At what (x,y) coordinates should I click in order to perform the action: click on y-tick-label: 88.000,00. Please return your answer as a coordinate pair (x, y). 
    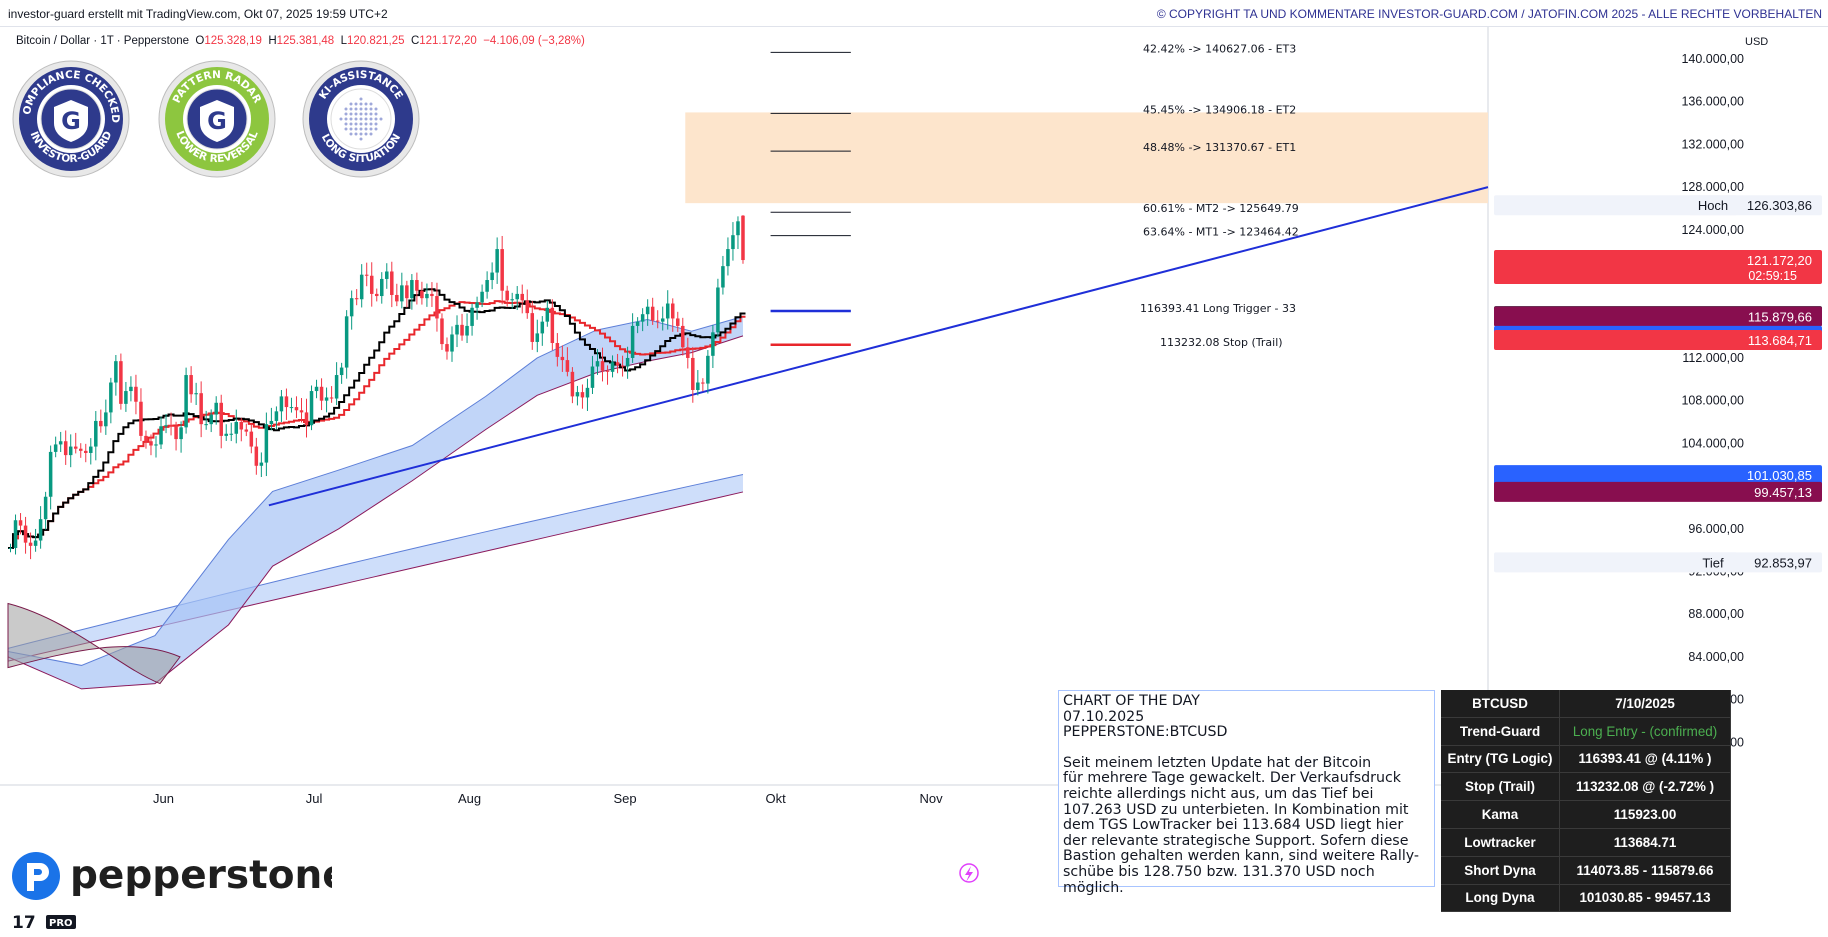
    Looking at the image, I should click on (1716, 614).